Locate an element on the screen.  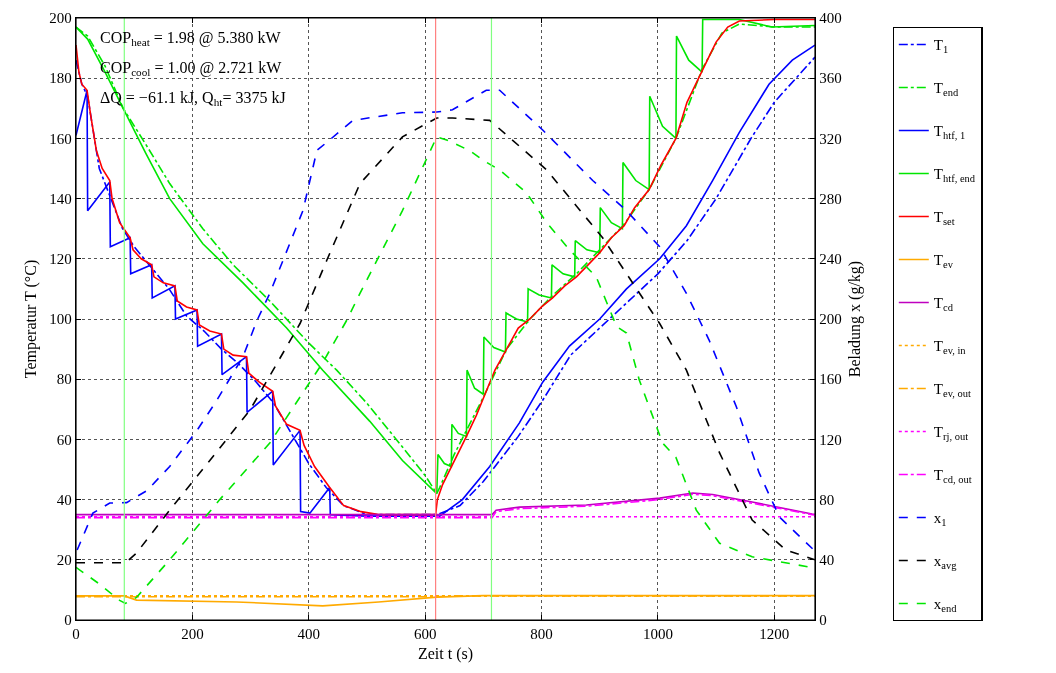
legend-label: T$_{set}$ is located at coordinates (944, 218).